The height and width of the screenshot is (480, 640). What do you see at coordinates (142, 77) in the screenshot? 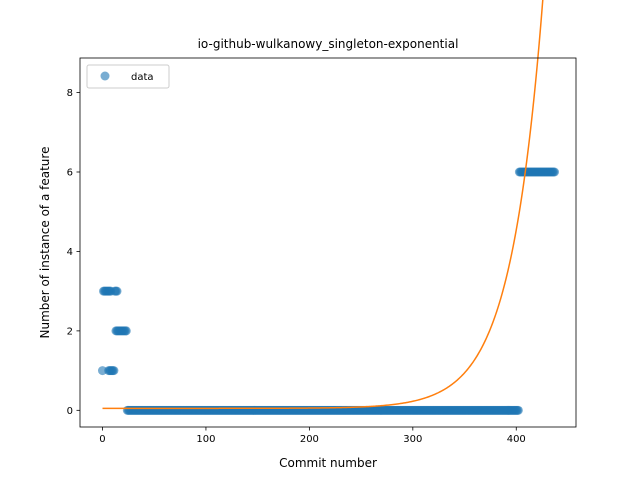
I see `legend-label-data: data` at bounding box center [142, 77].